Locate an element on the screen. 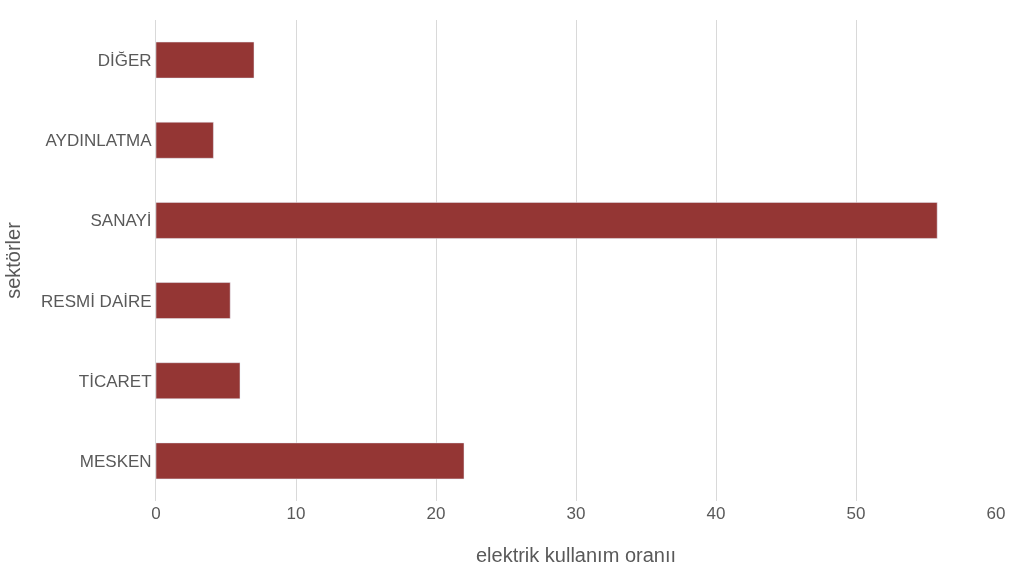 Image resolution: width=1031 pixels, height=574 pixels. y-tick-label: DİĞER is located at coordinates (124, 61).